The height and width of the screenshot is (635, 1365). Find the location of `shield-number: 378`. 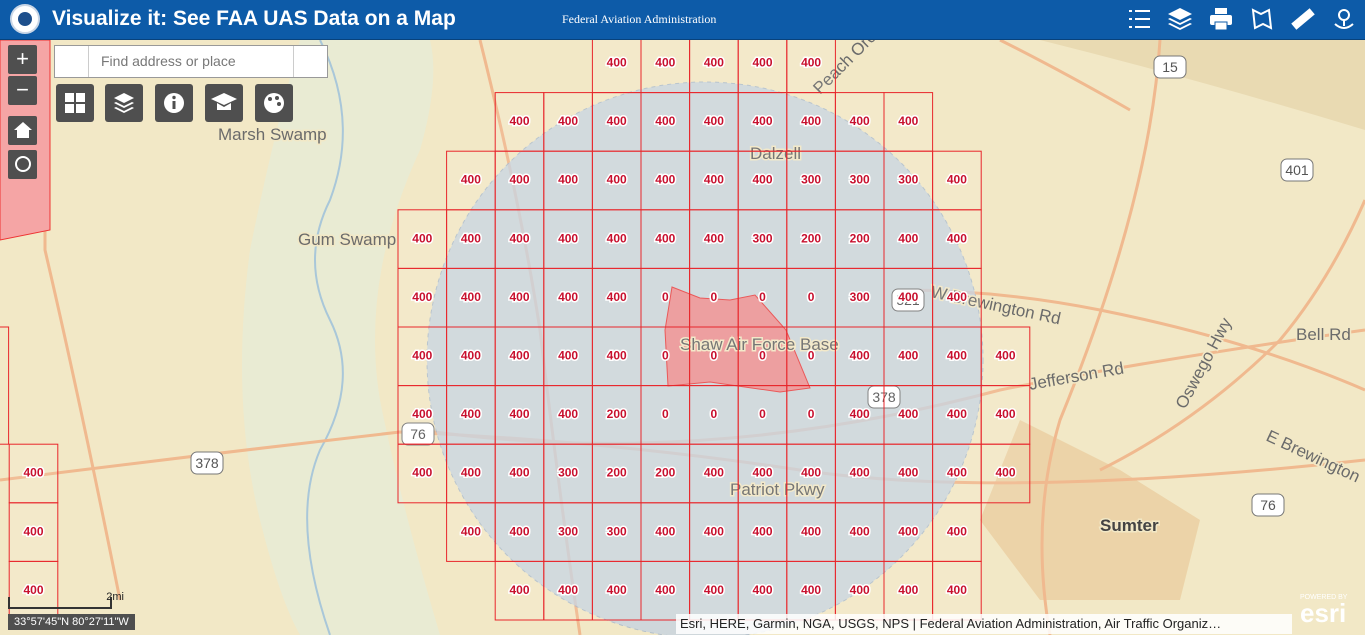

shield-number: 378 is located at coordinates (207, 463).